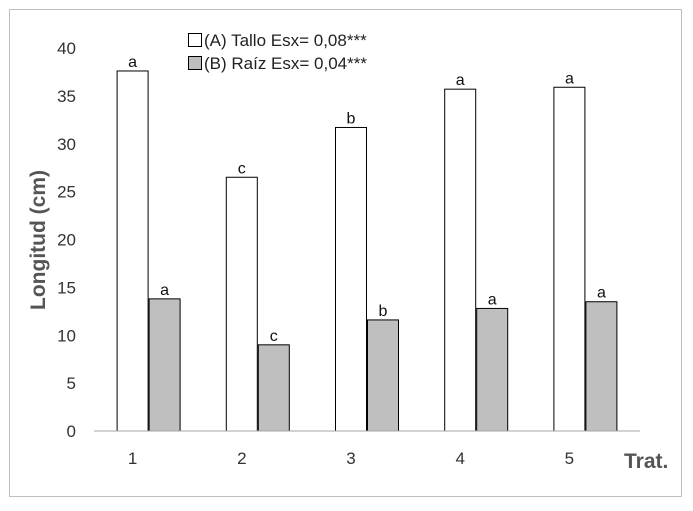 This screenshot has width=693, height=511. I want to click on y-tick-label: 0, so click(71, 431).